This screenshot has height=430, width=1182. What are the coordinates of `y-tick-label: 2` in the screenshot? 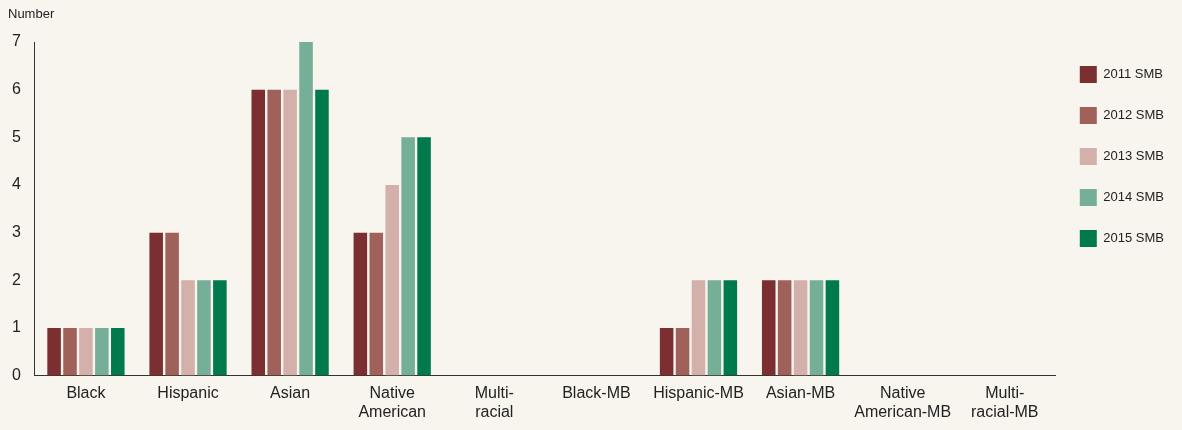 It's located at (16, 279).